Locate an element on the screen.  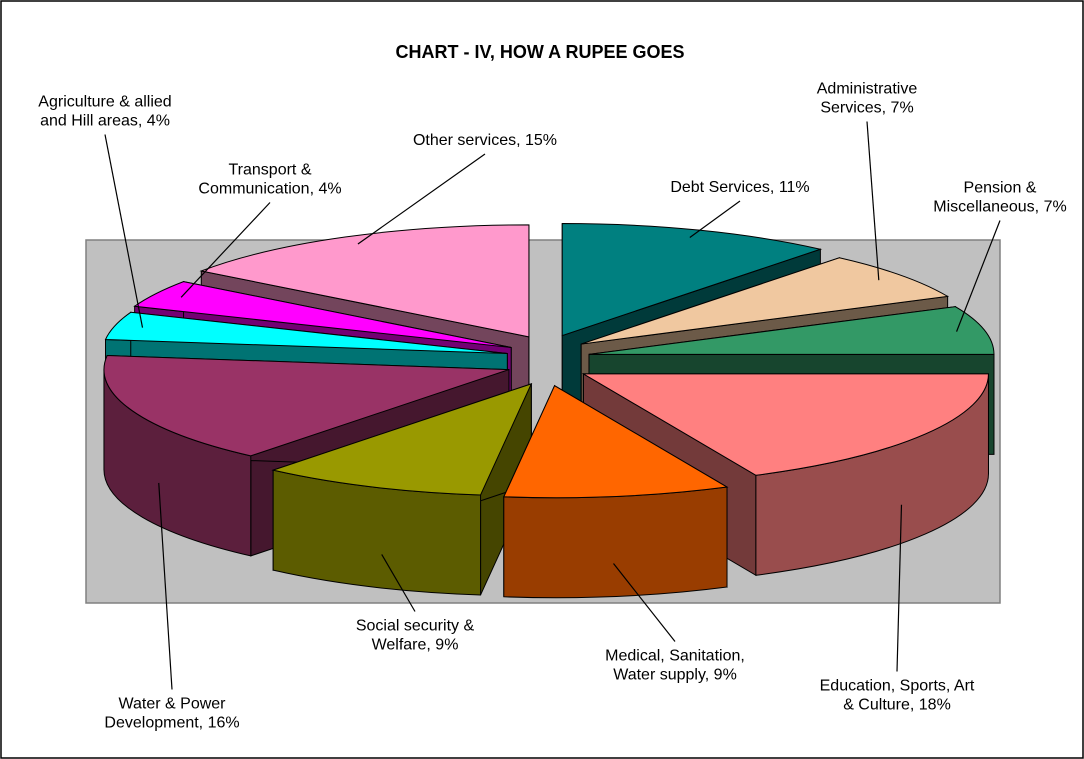
slice-wall is located at coordinates (615, 542).